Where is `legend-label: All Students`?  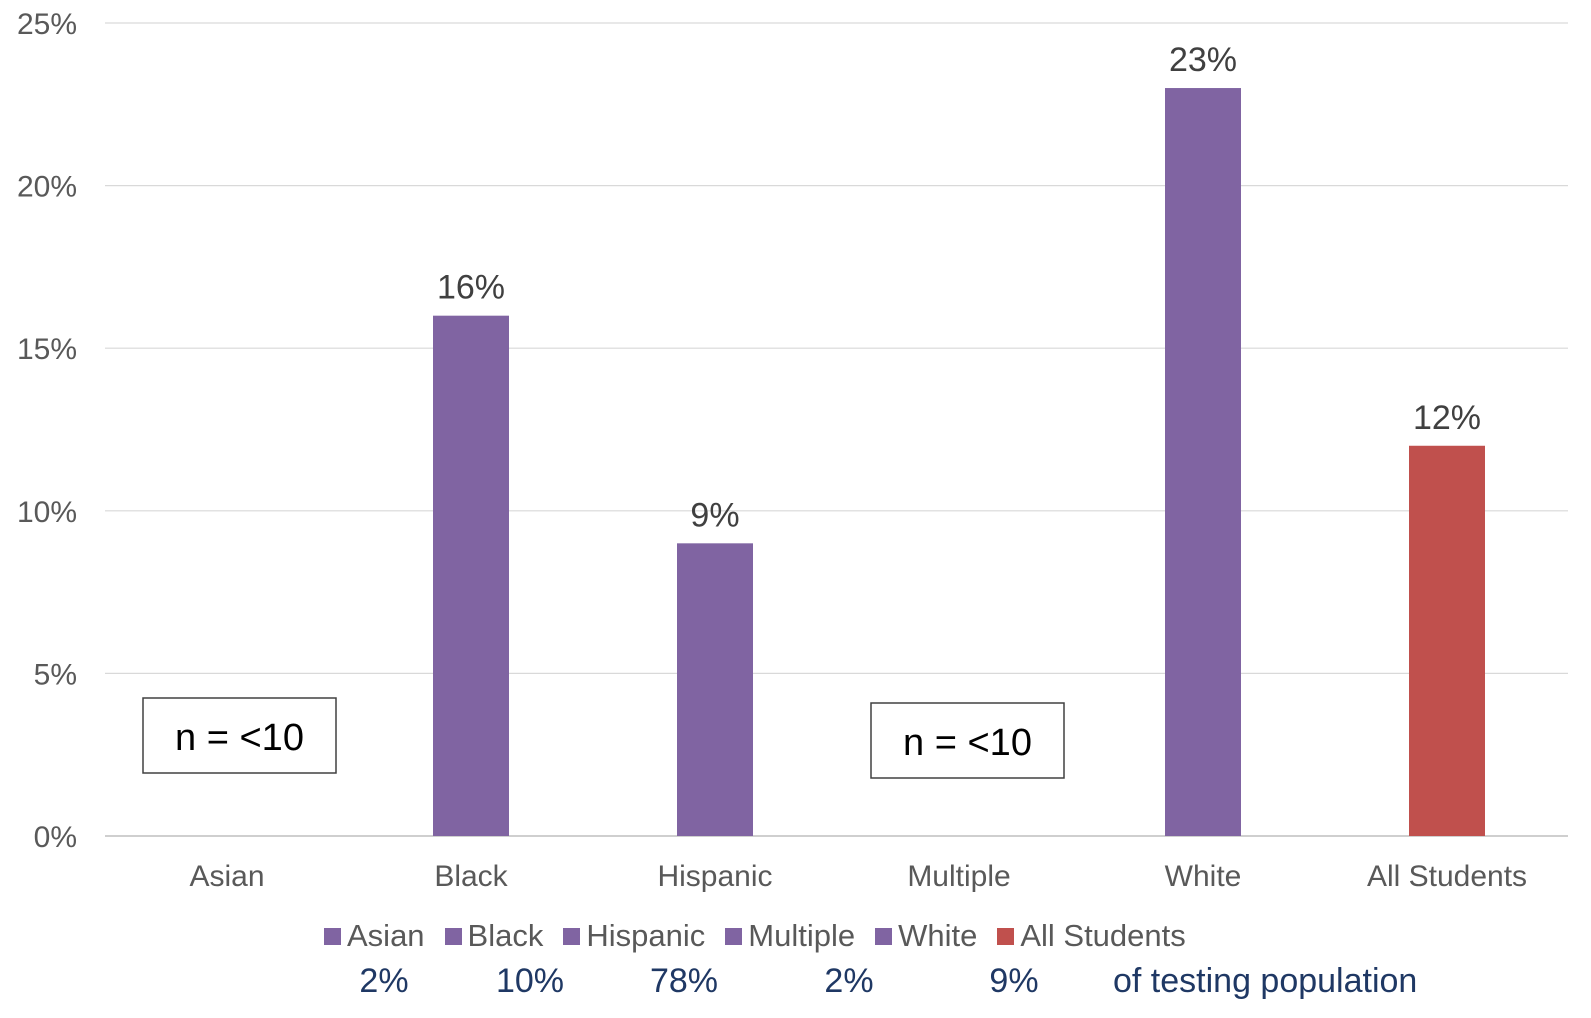 legend-label: All Students is located at coordinates (1103, 935).